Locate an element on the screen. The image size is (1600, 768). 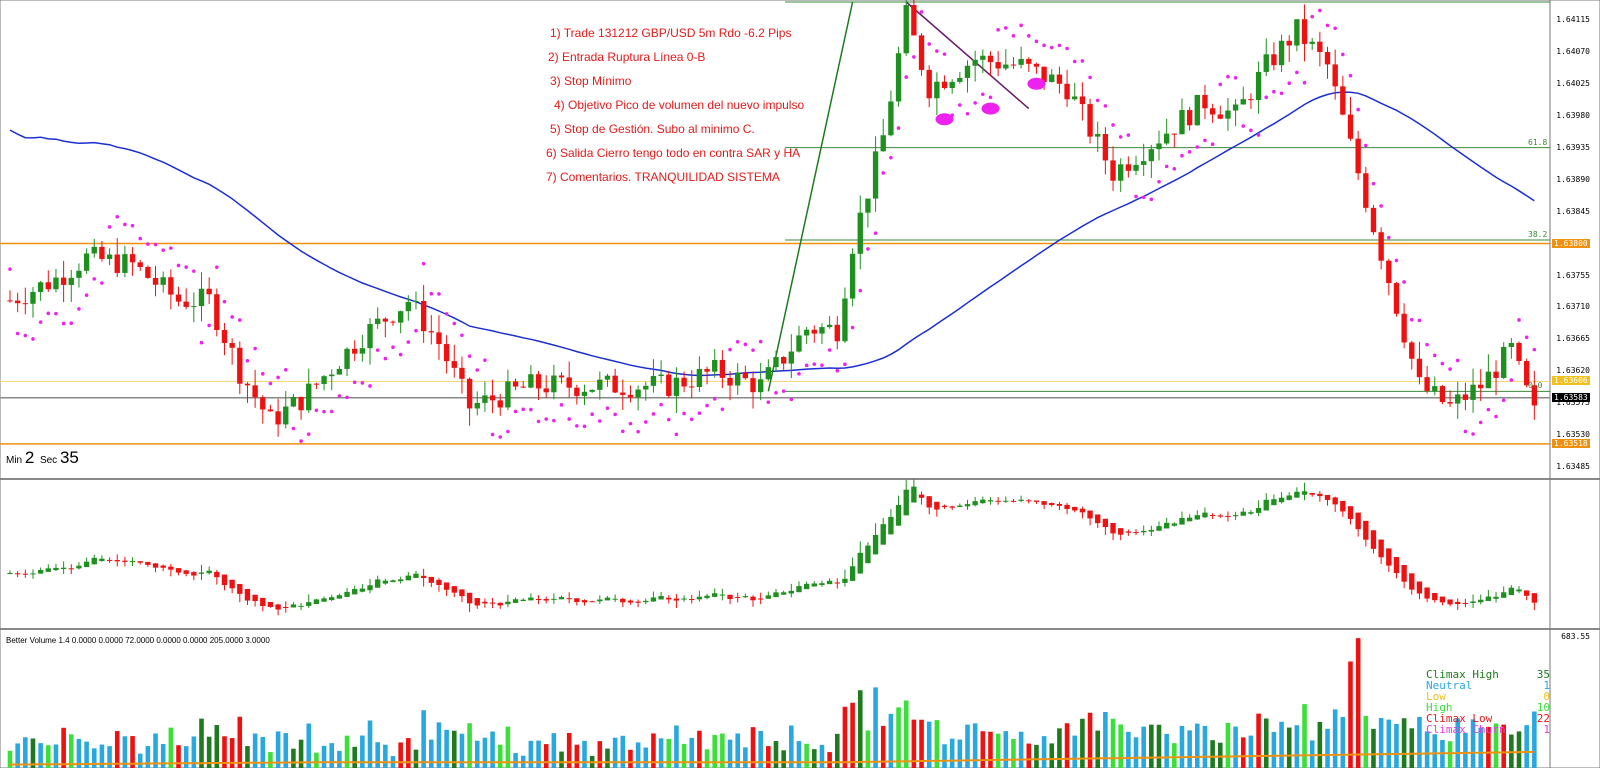
price-tick-label: 1.63575 is located at coordinates (1573, 403).